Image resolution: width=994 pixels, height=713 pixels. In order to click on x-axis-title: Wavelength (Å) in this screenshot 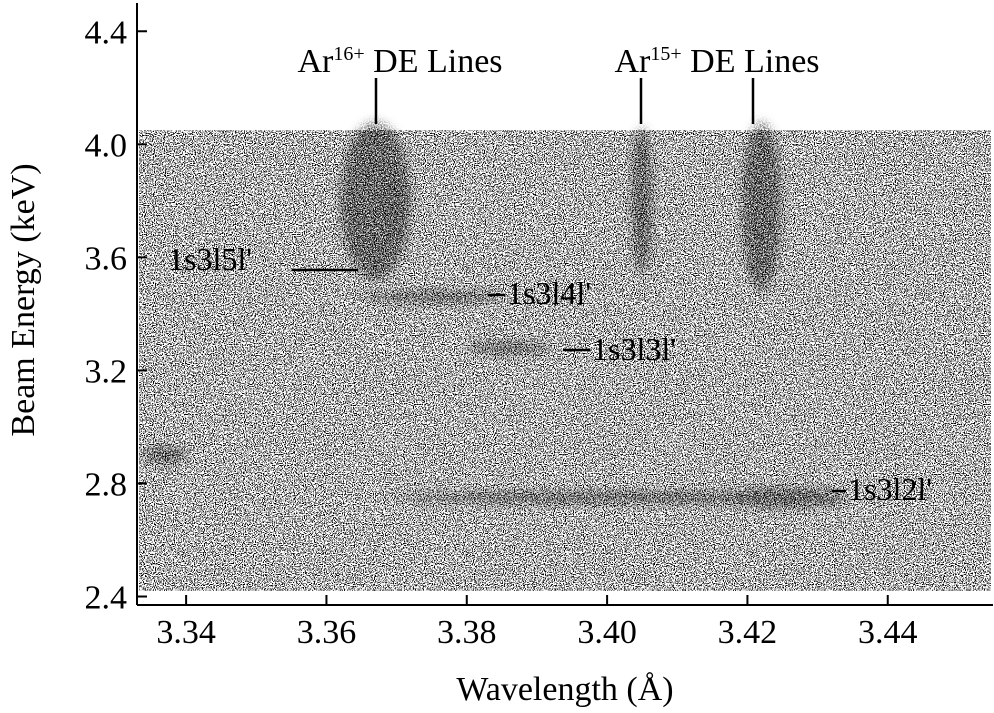, I will do `click(564, 689)`.